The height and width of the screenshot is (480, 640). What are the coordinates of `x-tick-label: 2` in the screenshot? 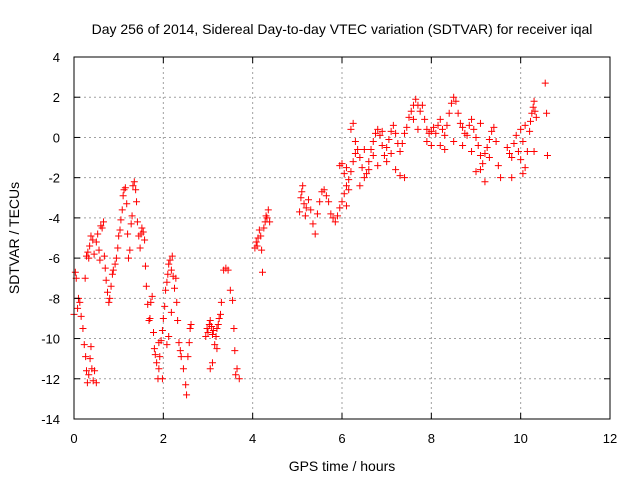 It's located at (163, 438).